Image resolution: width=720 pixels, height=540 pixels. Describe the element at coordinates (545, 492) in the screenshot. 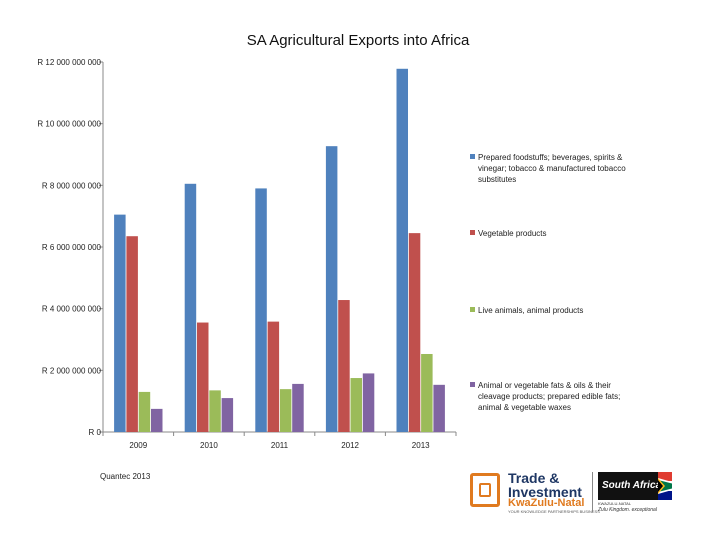

I see `tik-logo-line2: Investment` at that location.